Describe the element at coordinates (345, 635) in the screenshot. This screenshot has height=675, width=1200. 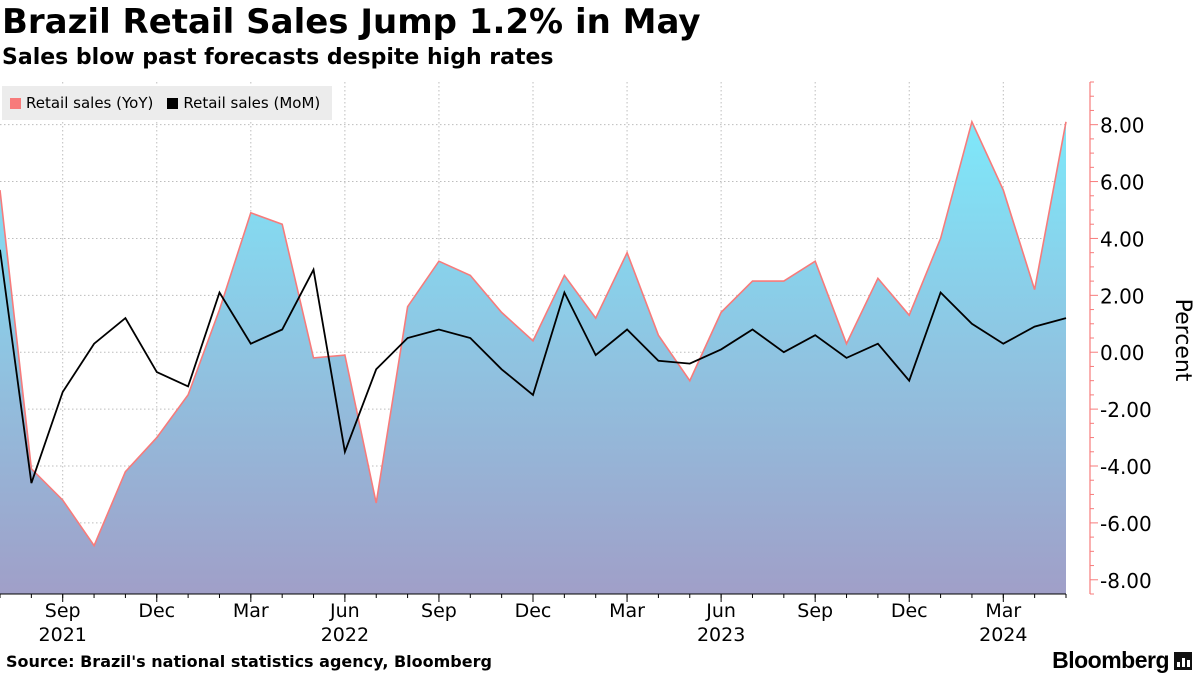
I see `x-year-label: 2022` at that location.